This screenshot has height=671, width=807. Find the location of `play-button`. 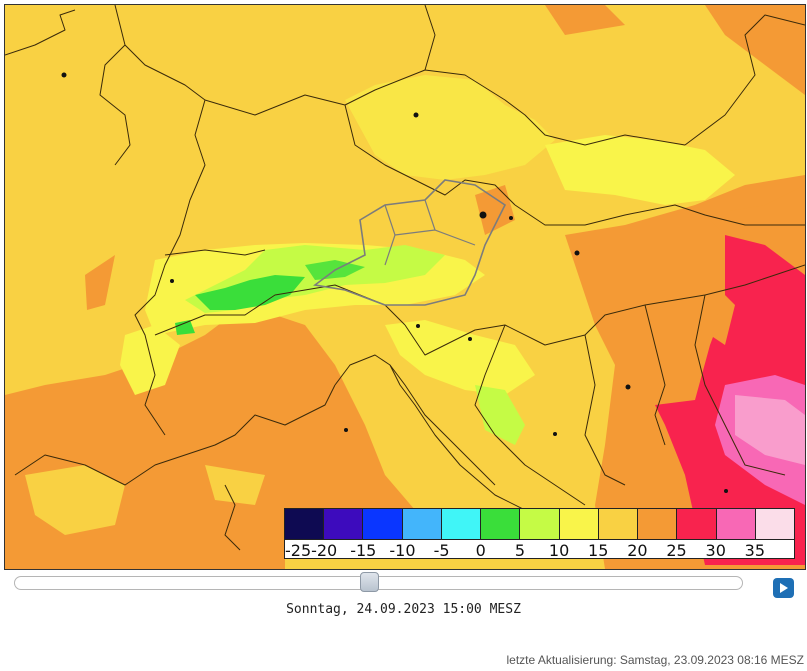

play-button is located at coordinates (783, 588).